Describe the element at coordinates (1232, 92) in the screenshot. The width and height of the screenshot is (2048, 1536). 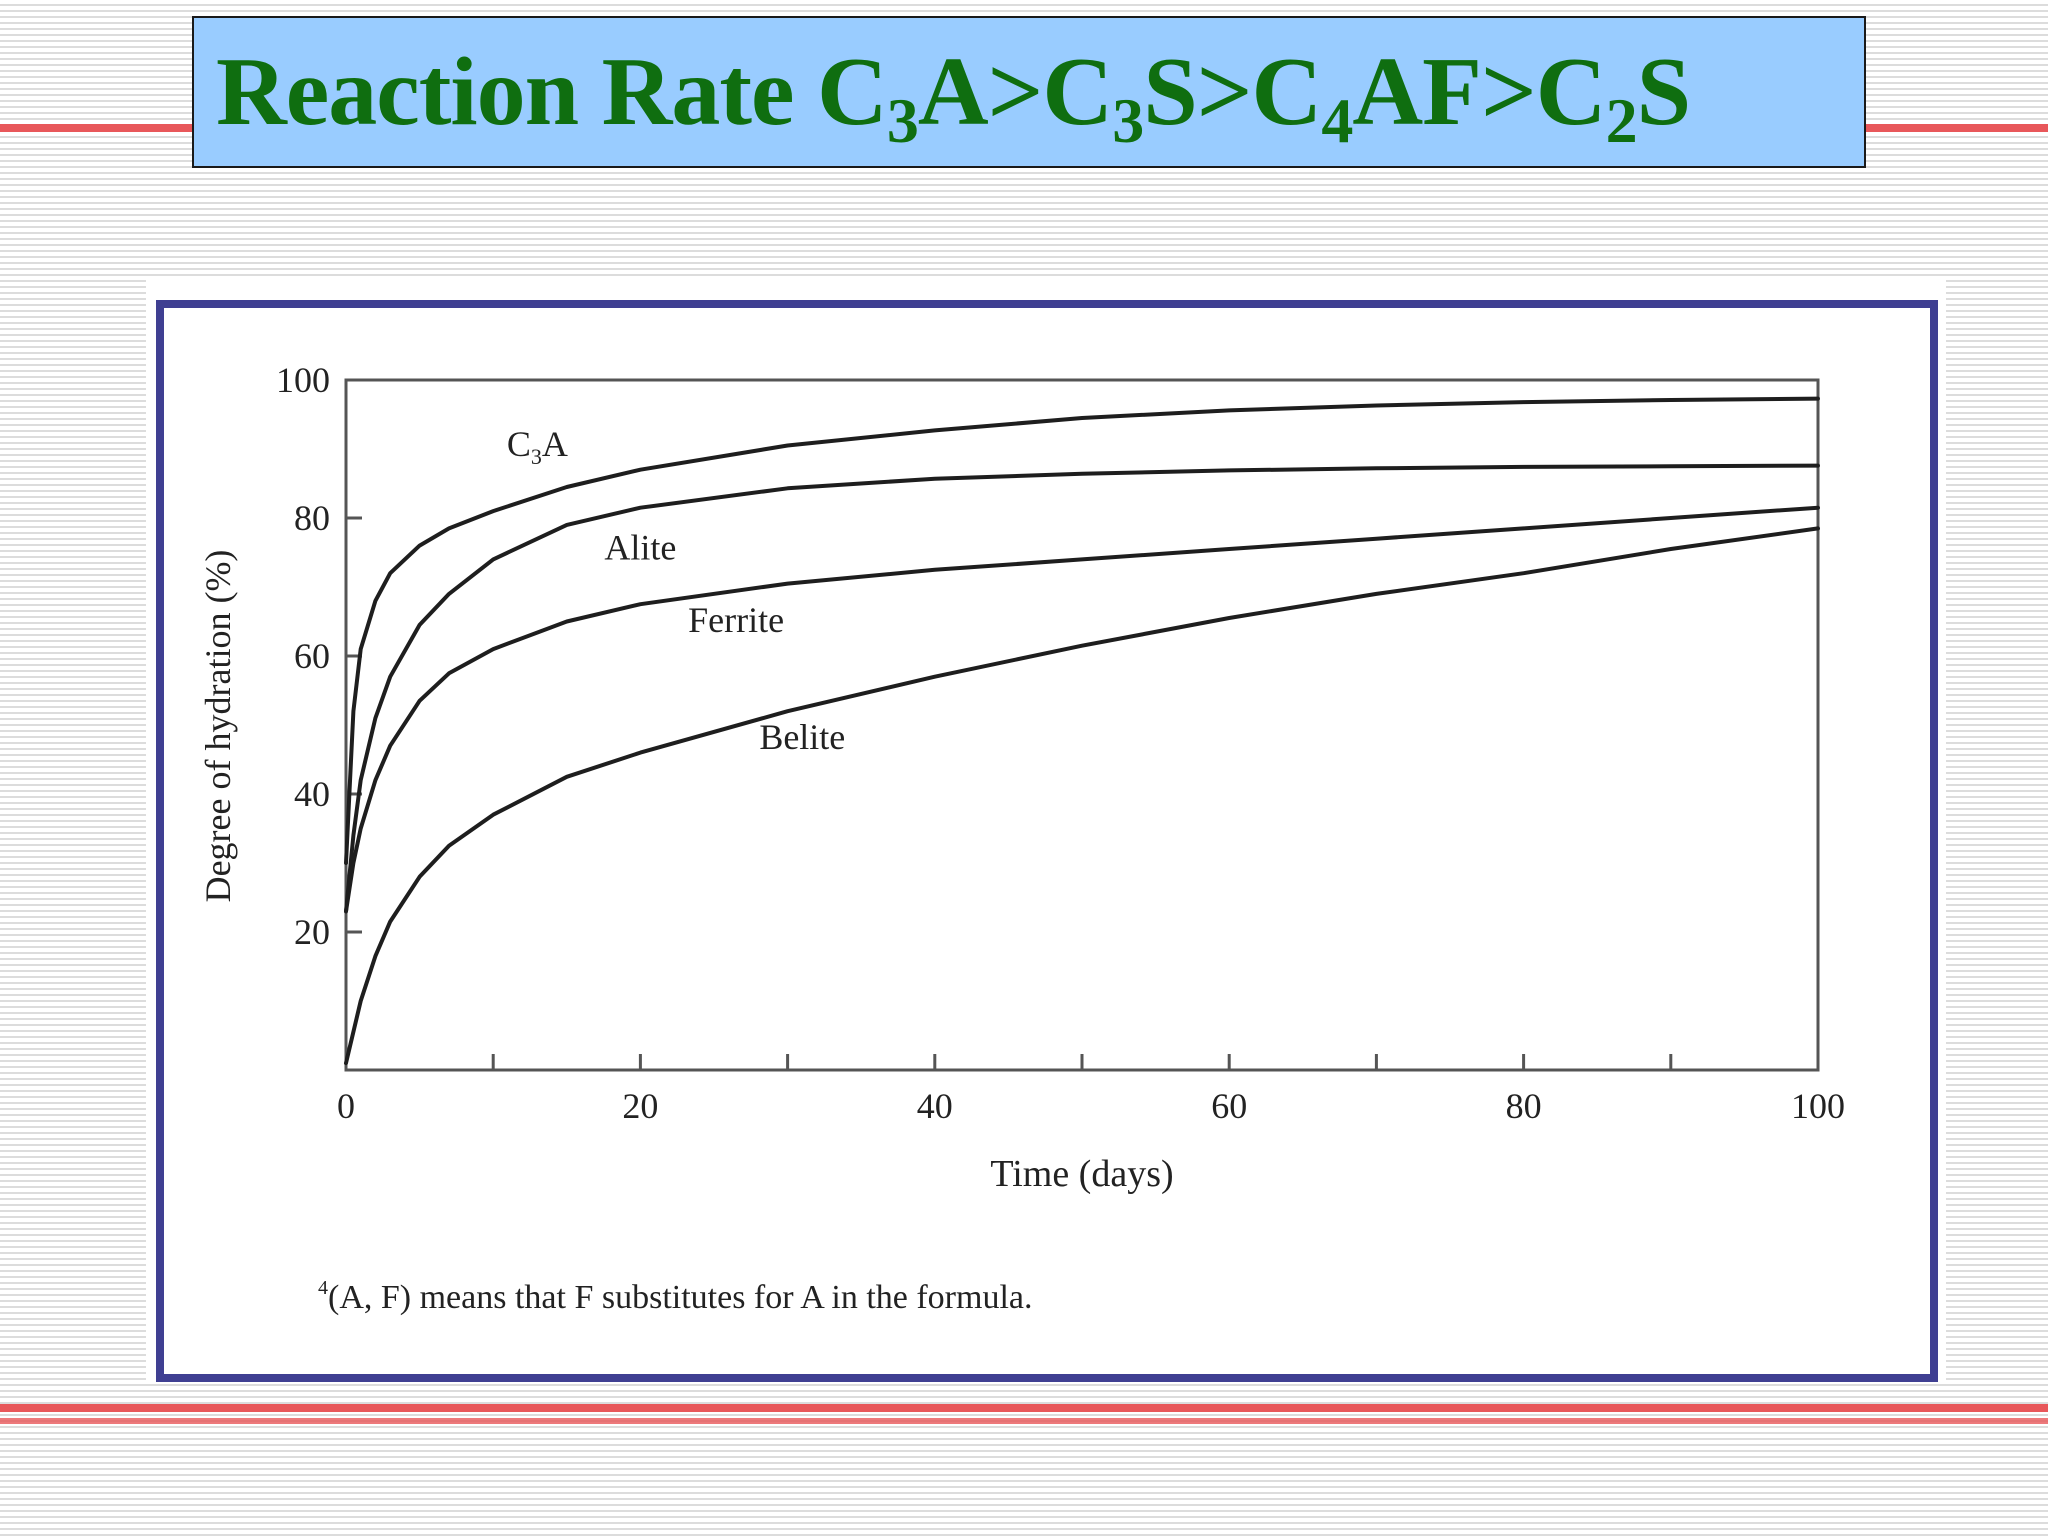
I see `title-text-part: S>C` at that location.